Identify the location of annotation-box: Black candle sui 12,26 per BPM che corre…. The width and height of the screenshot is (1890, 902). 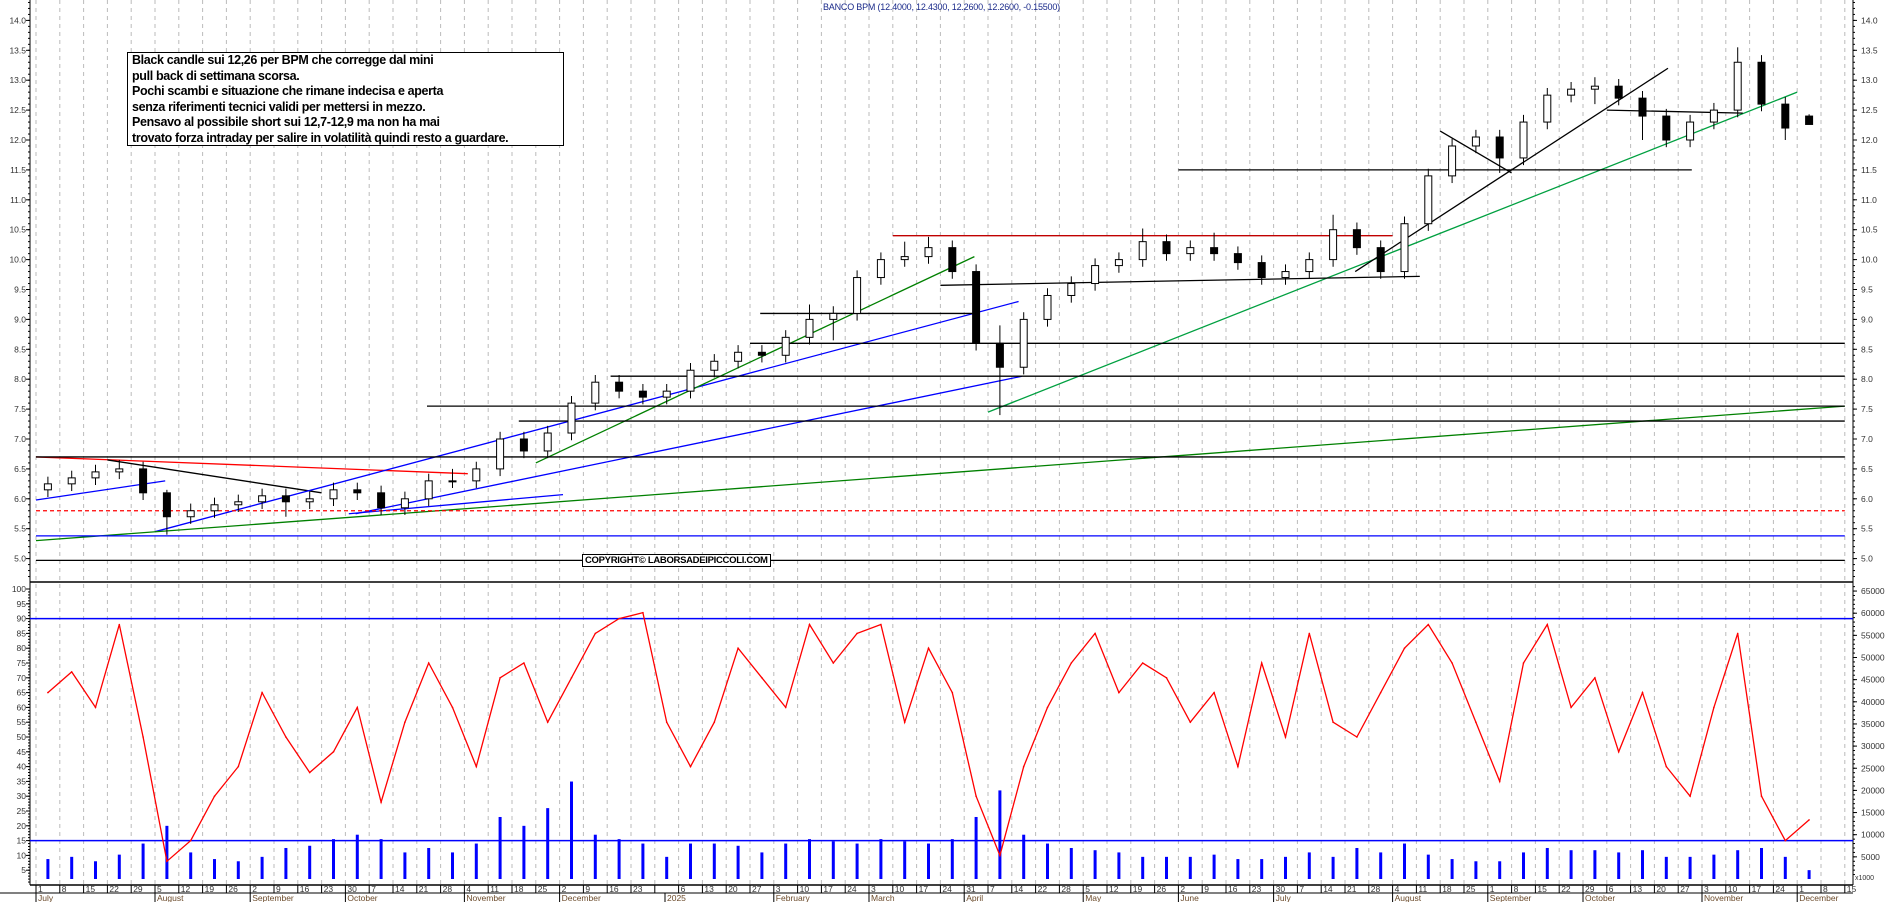
(345, 99).